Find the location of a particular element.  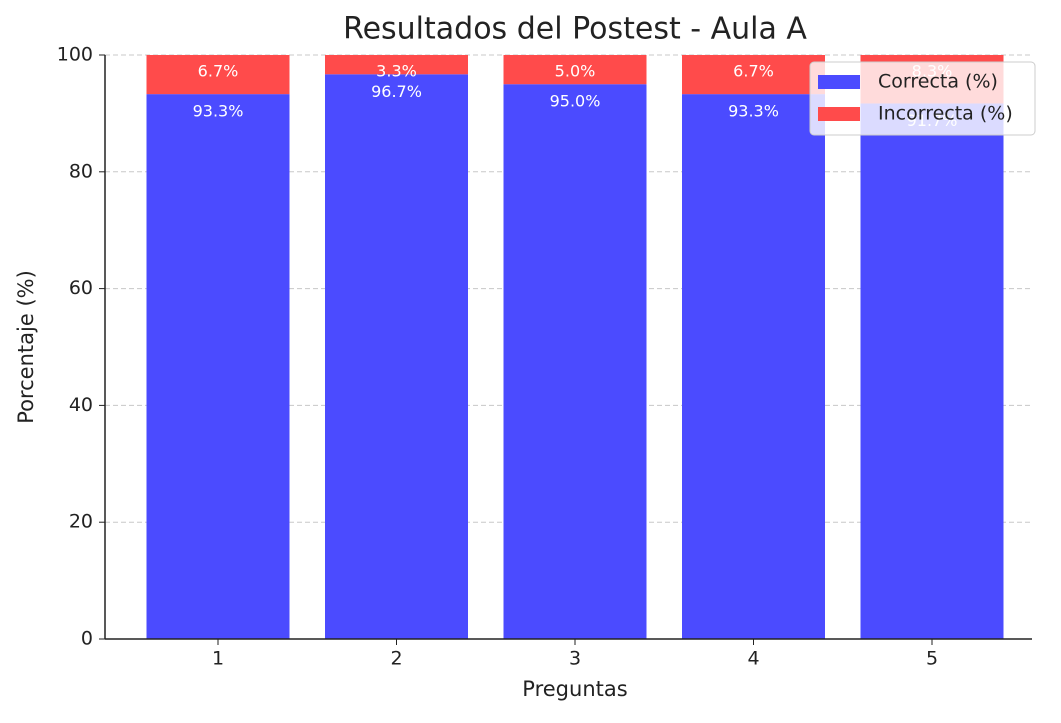

y-tick-label: 40 is located at coordinates (81, 405).